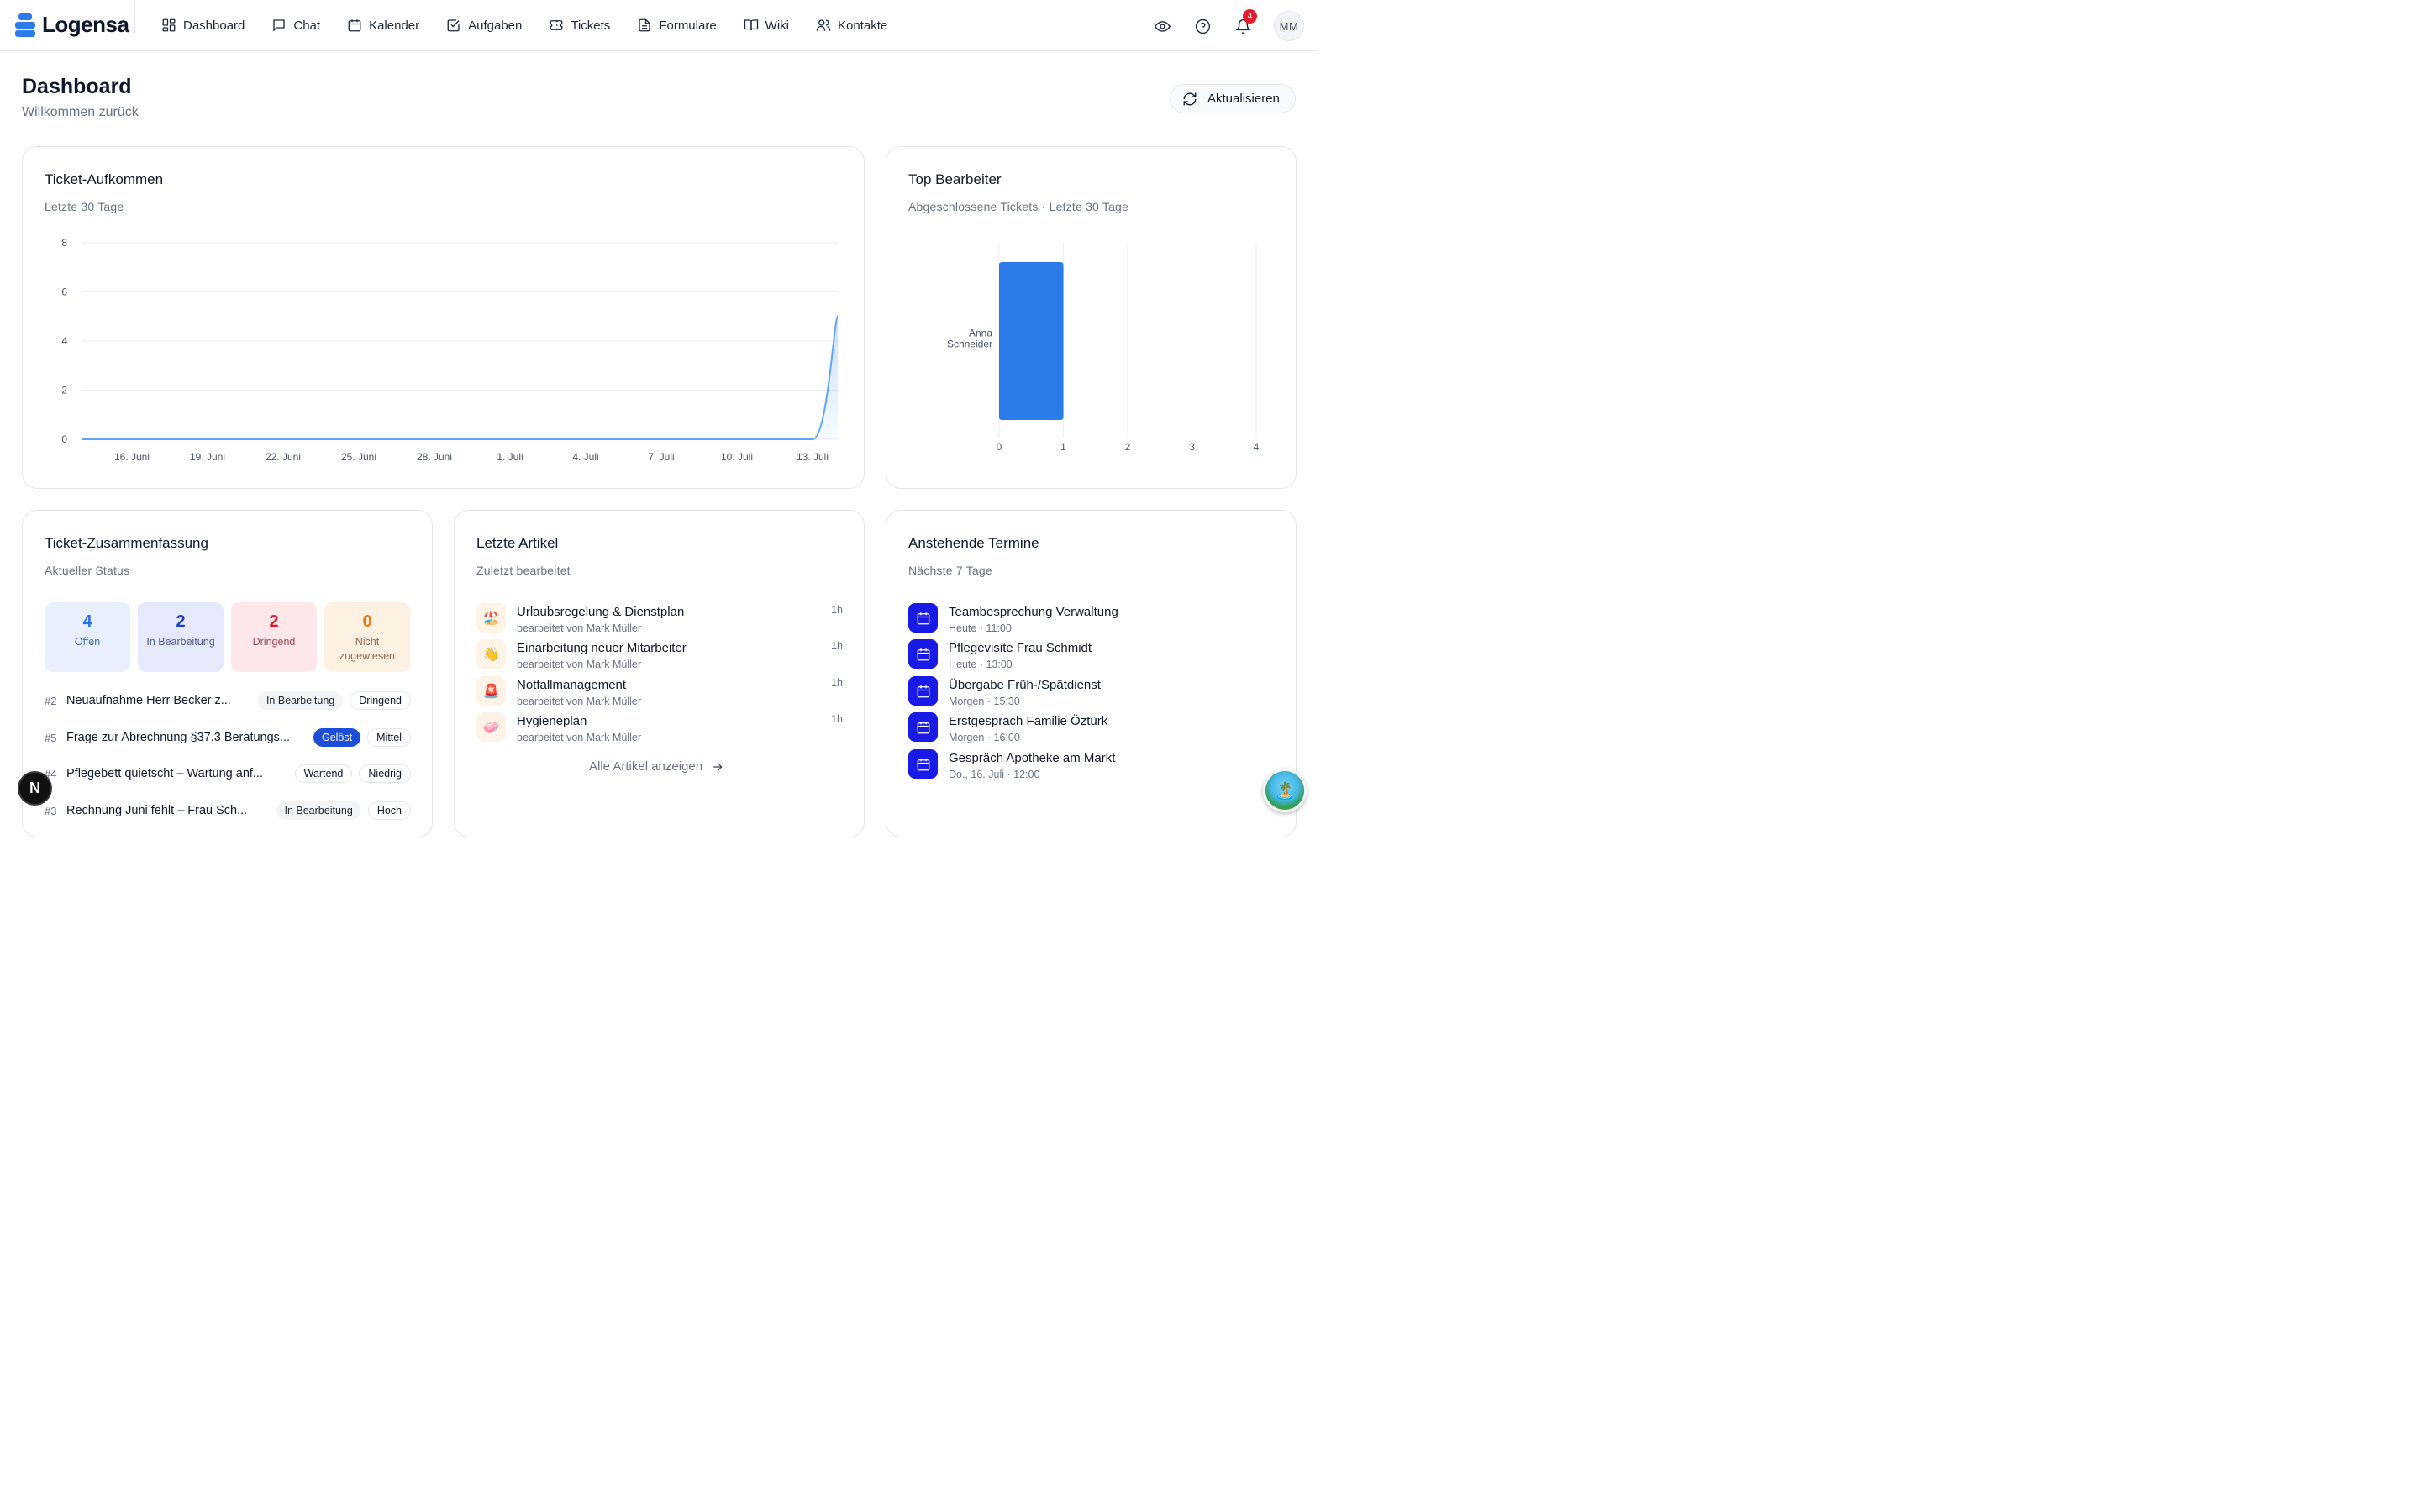 This screenshot has height=1512, width=2420. I want to click on refresh-icon, so click(1190, 98).